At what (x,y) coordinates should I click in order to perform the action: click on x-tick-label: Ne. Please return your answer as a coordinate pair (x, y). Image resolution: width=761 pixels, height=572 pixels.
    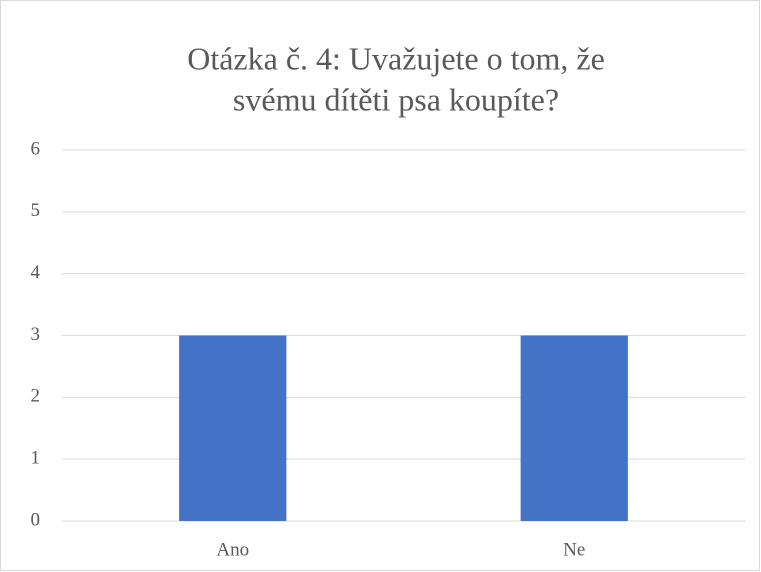
    Looking at the image, I should click on (574, 549).